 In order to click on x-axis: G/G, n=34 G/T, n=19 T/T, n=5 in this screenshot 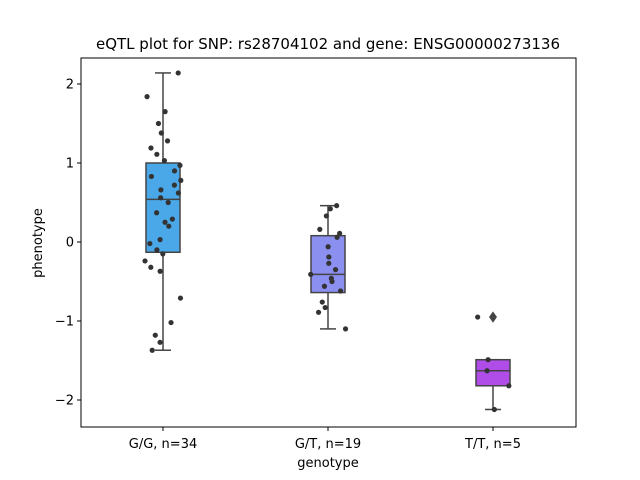, I will do `click(325, 439)`.